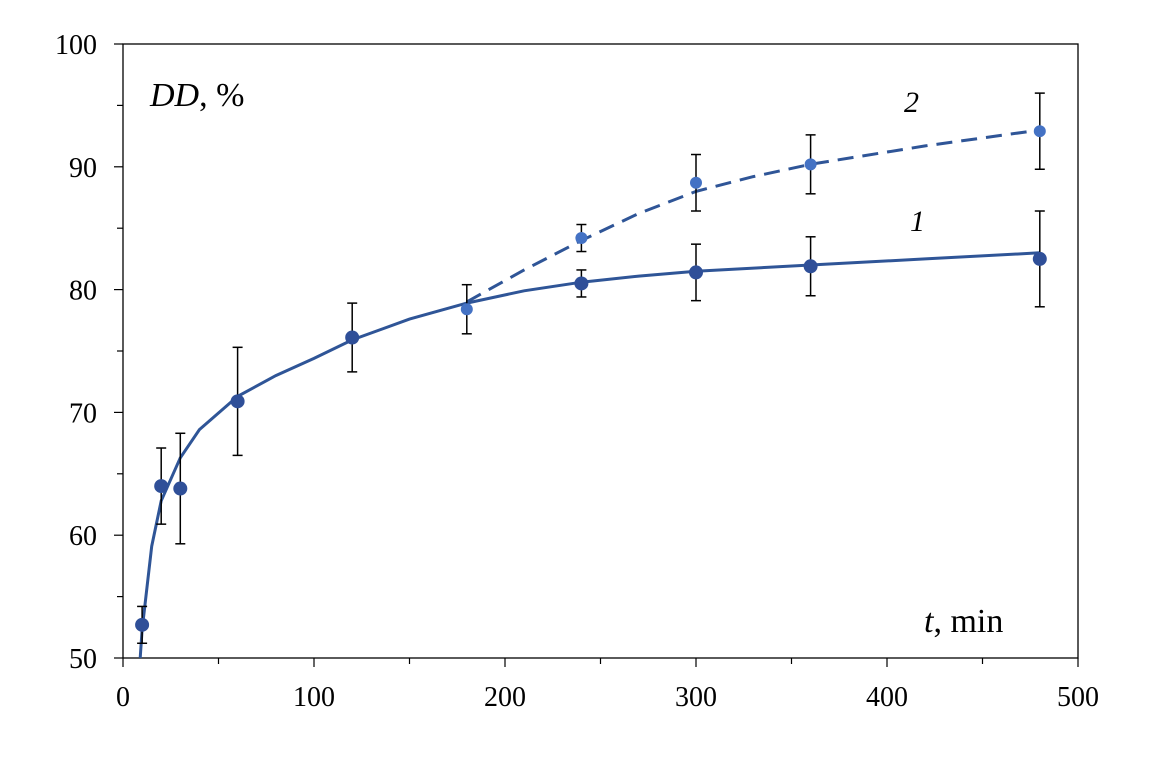 This screenshot has height=757, width=1158. Describe the element at coordinates (887, 697) in the screenshot. I see `x-tick-label: 400` at that location.